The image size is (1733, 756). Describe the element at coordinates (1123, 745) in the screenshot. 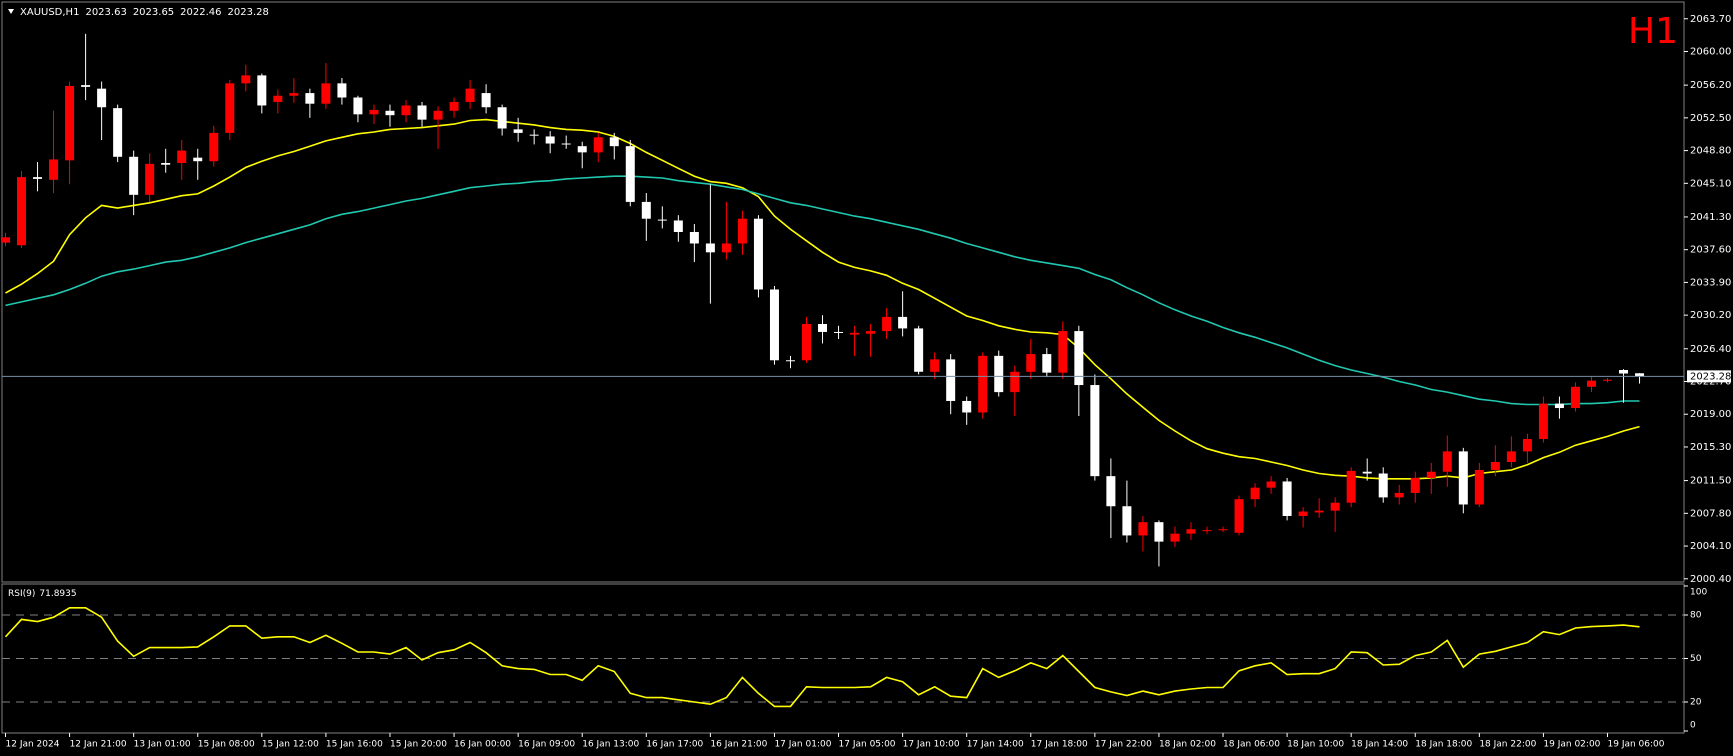

I see `x-tick-label: 17 Jan 22:00` at that location.